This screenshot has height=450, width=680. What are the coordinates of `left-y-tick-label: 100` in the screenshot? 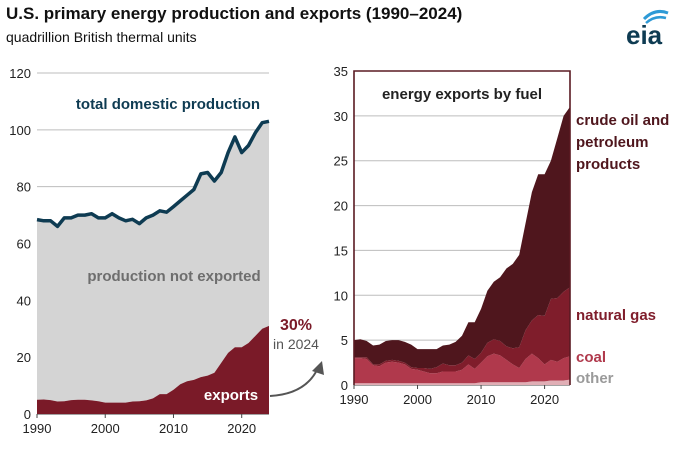 It's located at (20, 130).